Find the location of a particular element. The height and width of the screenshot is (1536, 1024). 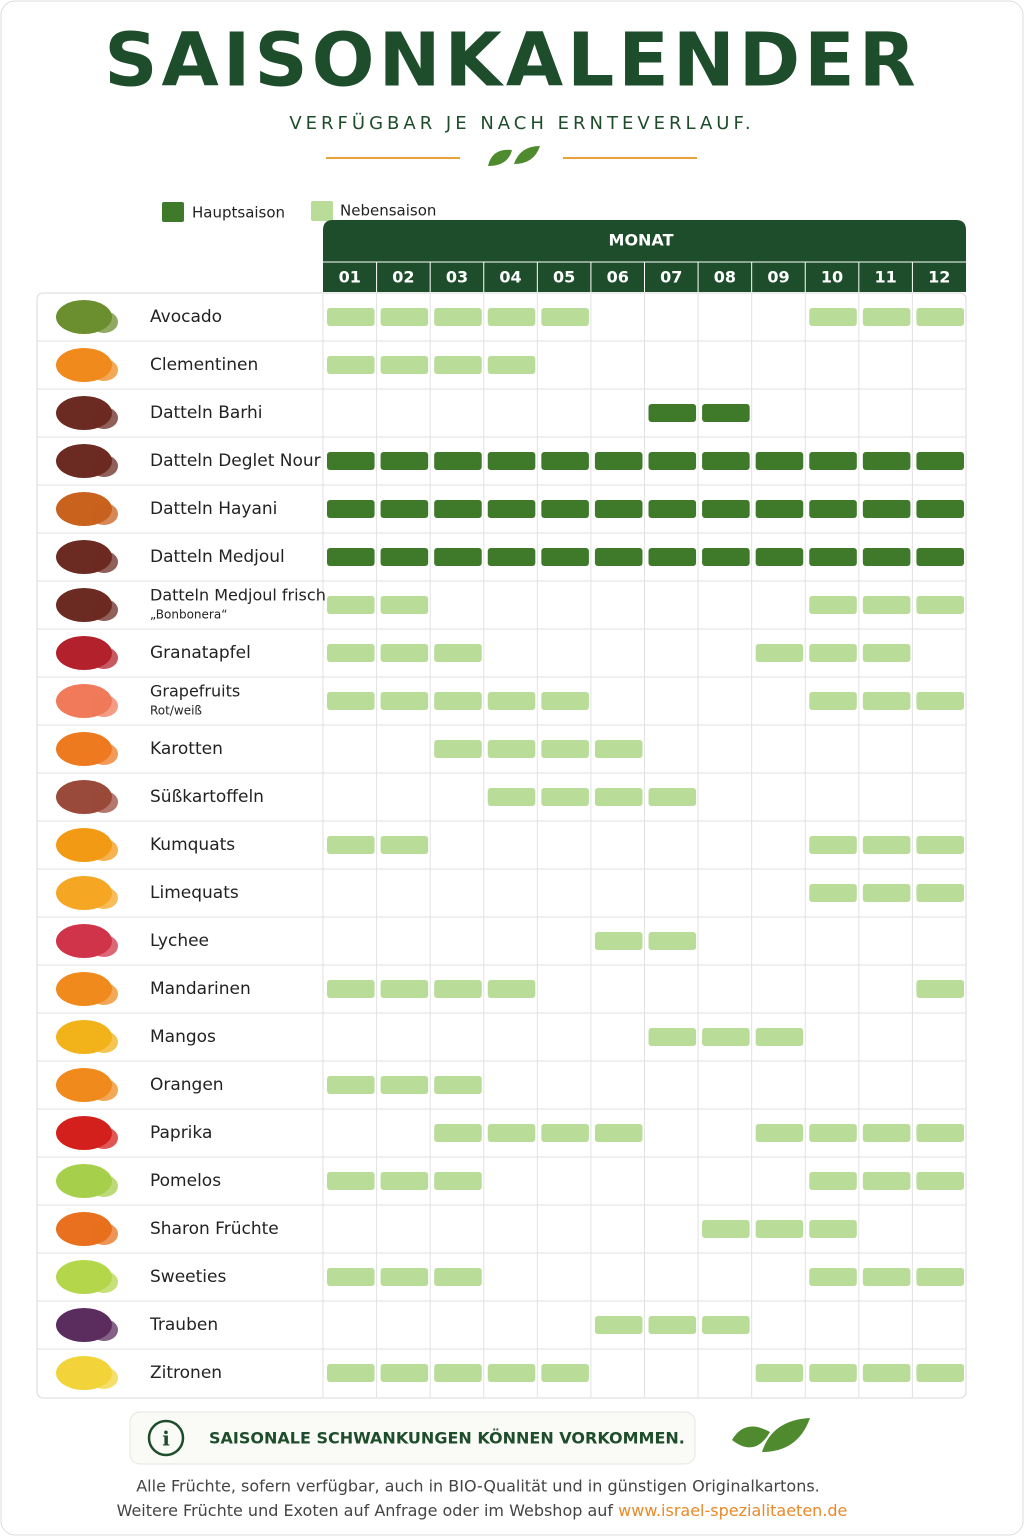

fruit-name: Lychee is located at coordinates (179, 941).